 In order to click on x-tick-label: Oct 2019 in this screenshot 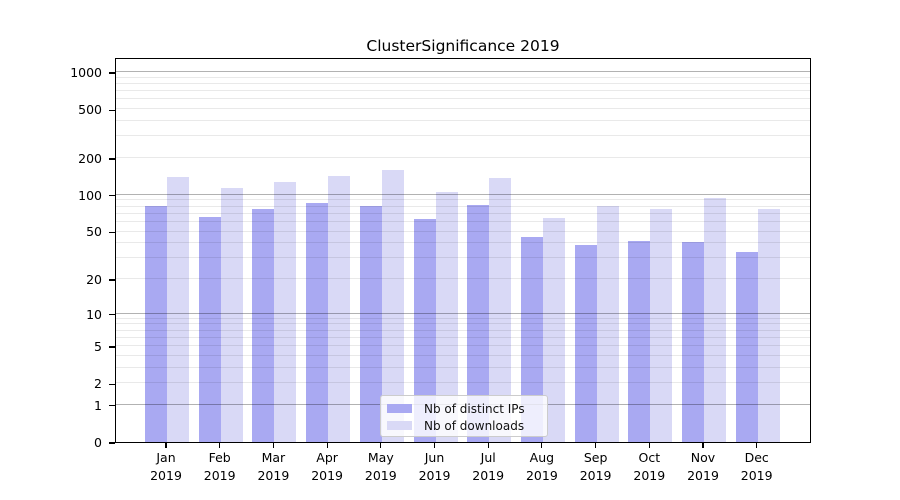, I will do `click(649, 466)`.